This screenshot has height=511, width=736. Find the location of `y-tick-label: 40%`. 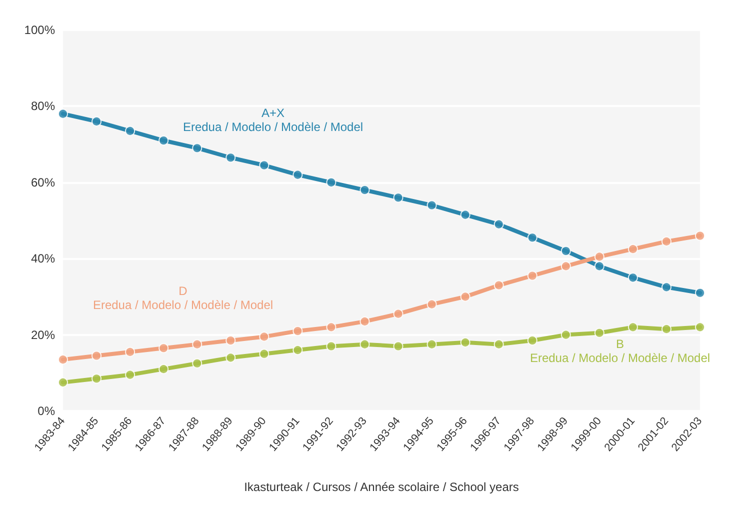

y-tick-label: 40% is located at coordinates (43, 259).